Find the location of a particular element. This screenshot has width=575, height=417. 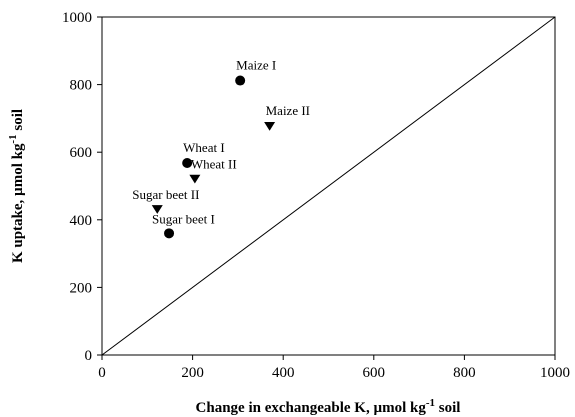

x-tick-label: 600 is located at coordinates (374, 373).